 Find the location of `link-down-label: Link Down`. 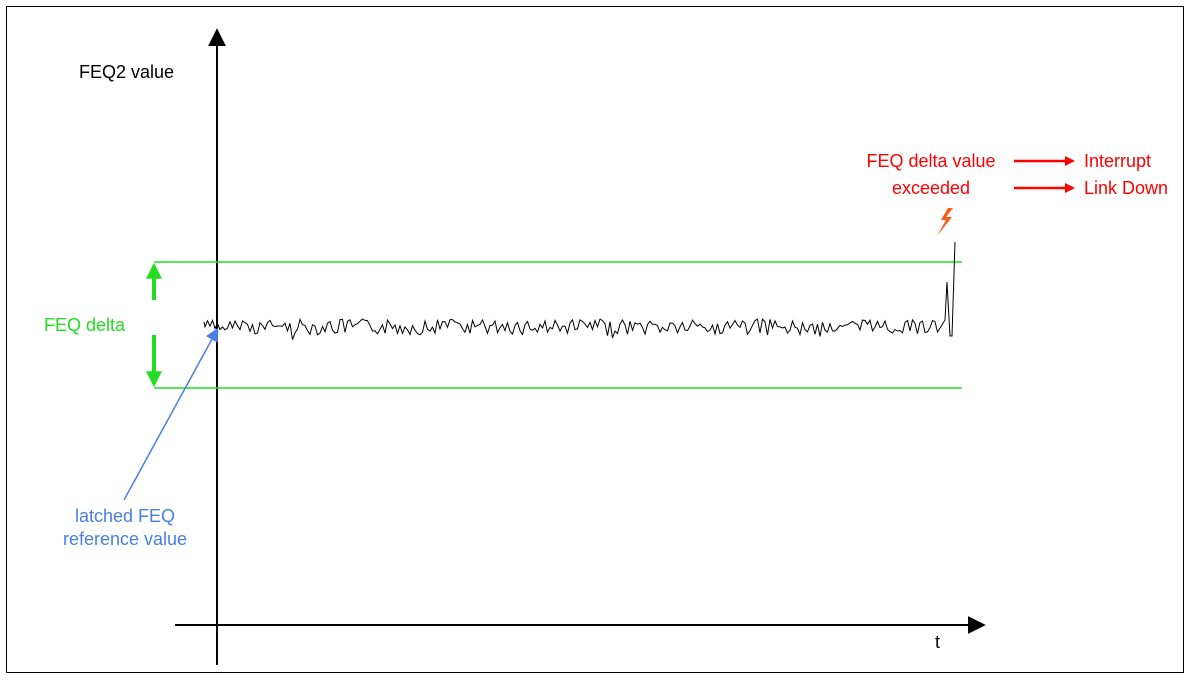

link-down-label: Link Down is located at coordinates (1126, 188).